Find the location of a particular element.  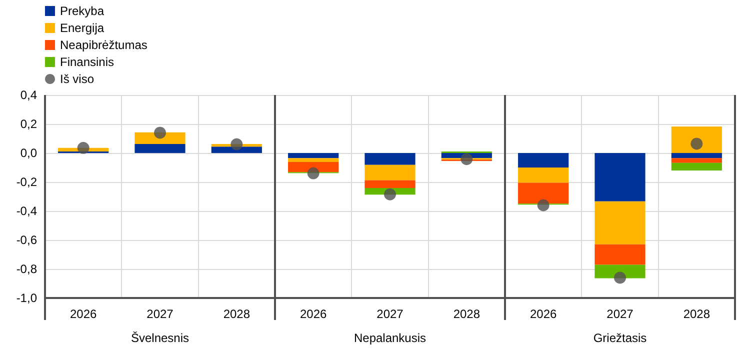

text: Griežtasis is located at coordinates (620, 338).